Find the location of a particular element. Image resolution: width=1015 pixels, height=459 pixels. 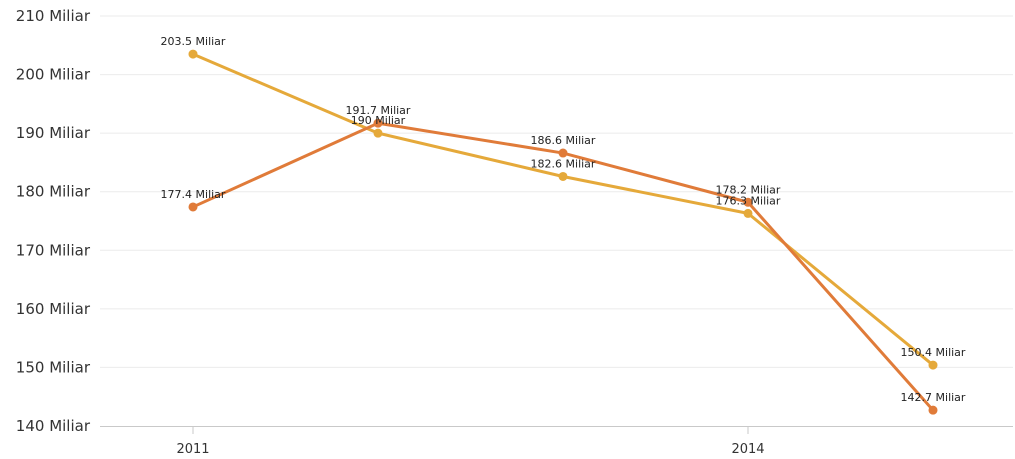

y-tick-label: 160 Miliar is located at coordinates (53, 309).